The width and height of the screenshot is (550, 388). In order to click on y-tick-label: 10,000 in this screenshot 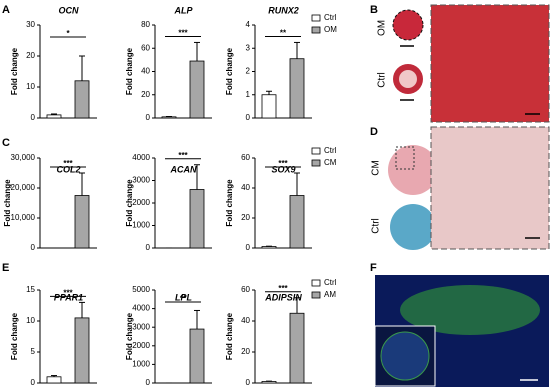, I will do `click(23, 217)`.